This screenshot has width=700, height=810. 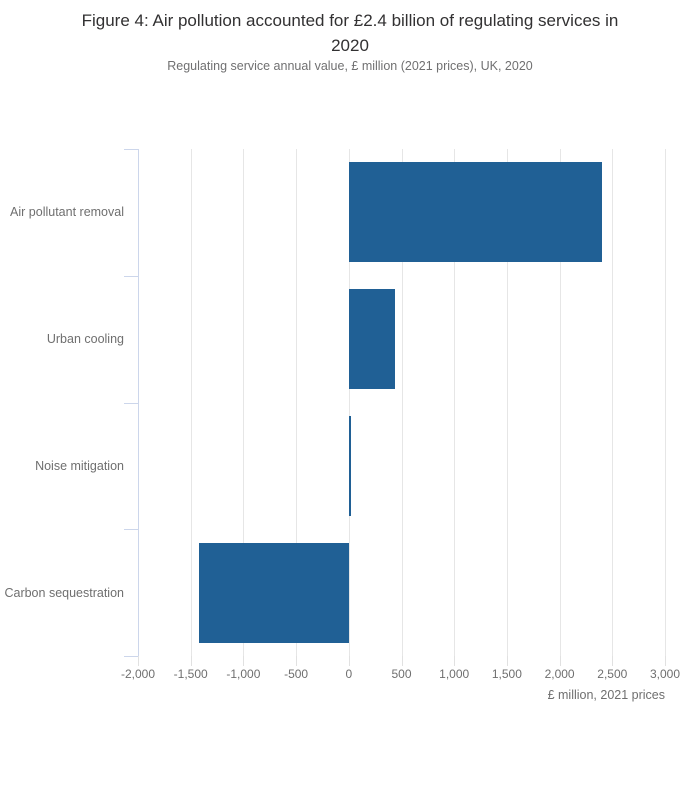 I want to click on x-tick-label: -2,000, so click(x=138, y=674).